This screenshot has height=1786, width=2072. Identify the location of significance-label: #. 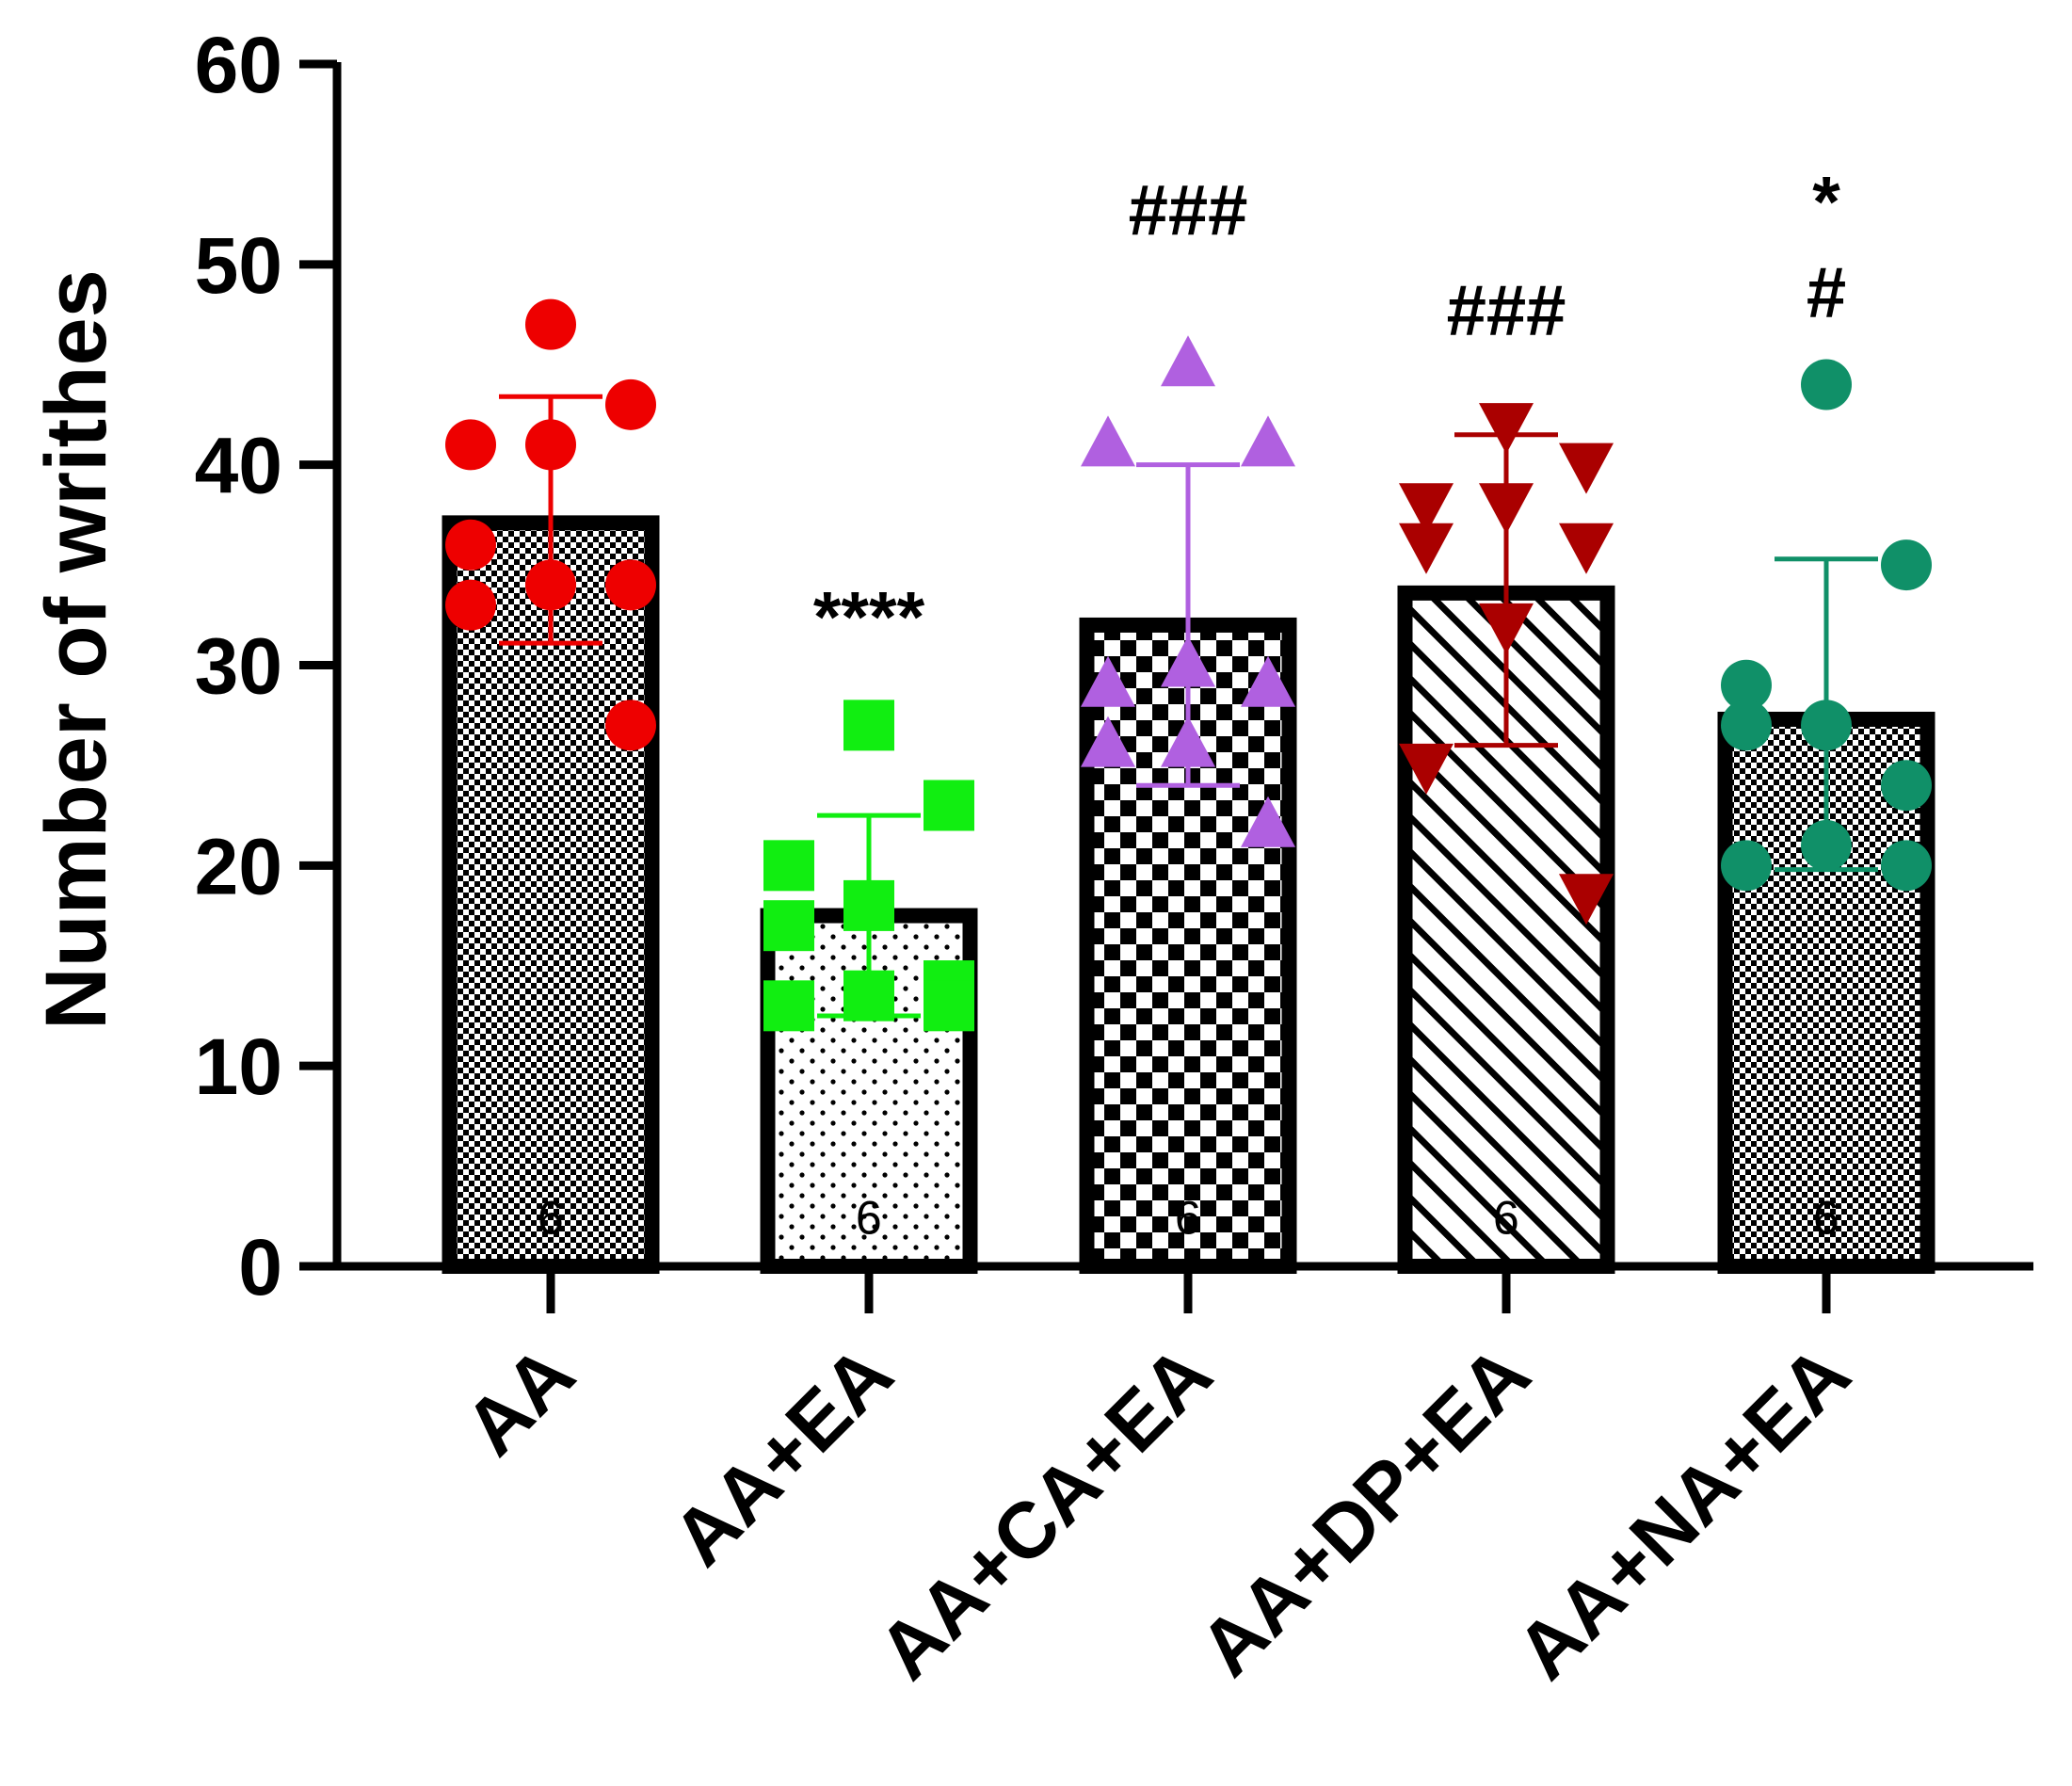
(1826, 293).